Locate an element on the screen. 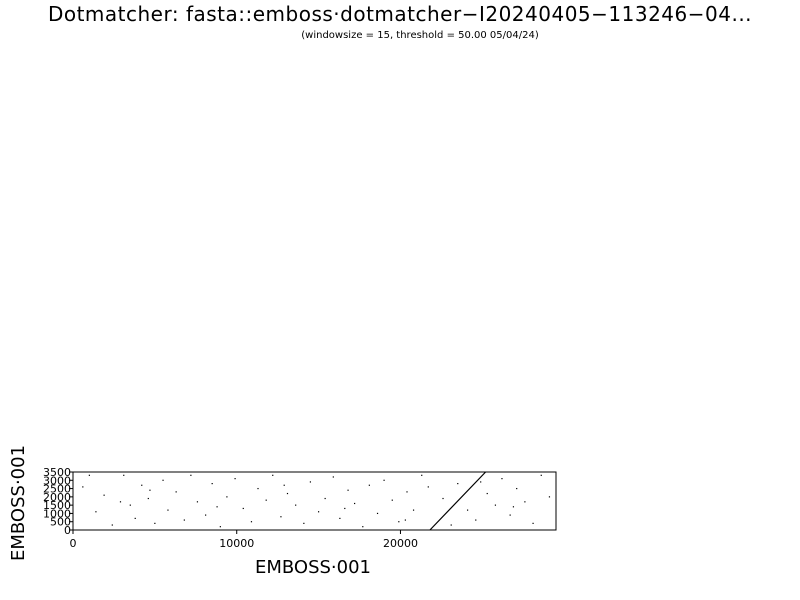 Image resolution: width=800 pixels, height=600 pixels. y-tick-label: 3500 is located at coordinates (57, 472).